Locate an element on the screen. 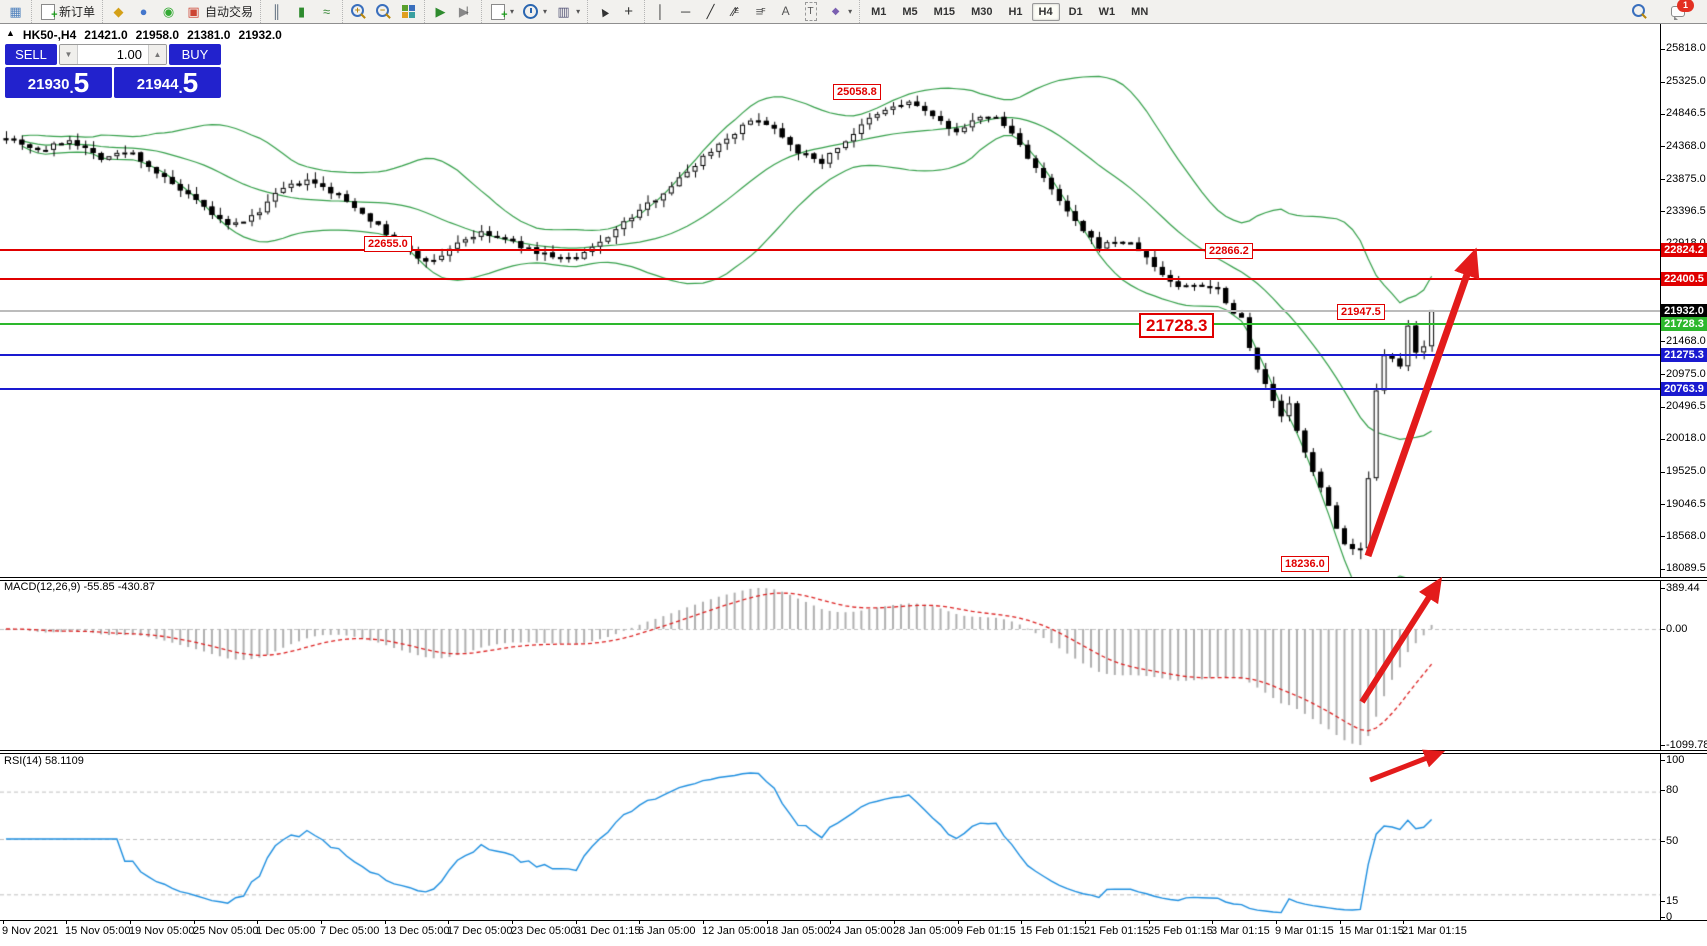  line-chart-icon: ≈ is located at coordinates (326, 11).